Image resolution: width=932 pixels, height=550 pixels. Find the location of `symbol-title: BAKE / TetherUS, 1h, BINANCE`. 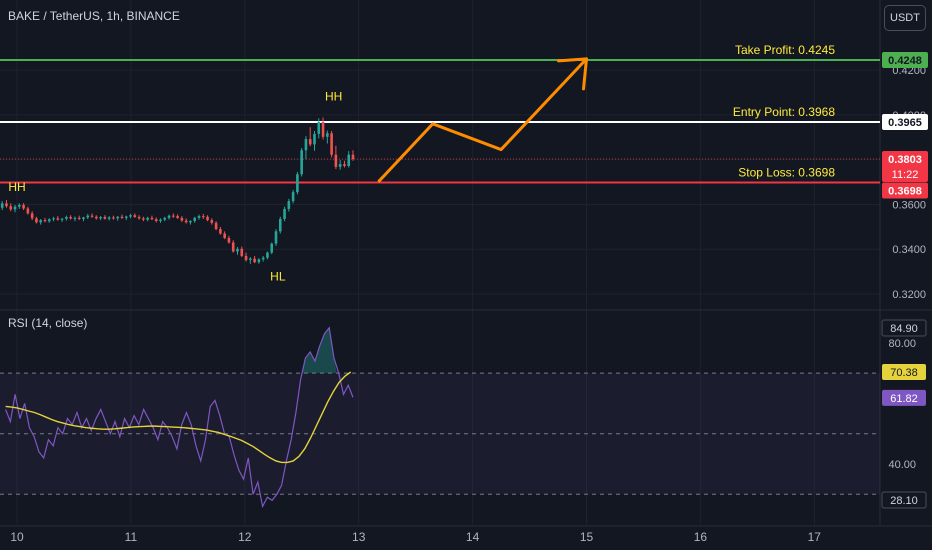

symbol-title: BAKE / TetherUS, 1h, BINANCE is located at coordinates (94, 16).